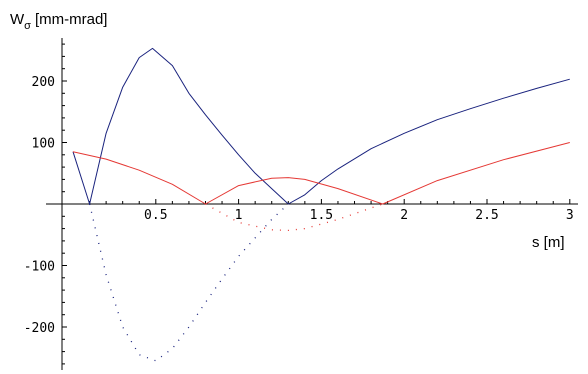 Image resolution: width=588 pixels, height=374 pixels. Describe the element at coordinates (486, 215) in the screenshot. I see `x-tick-label: 2.5` at that location.